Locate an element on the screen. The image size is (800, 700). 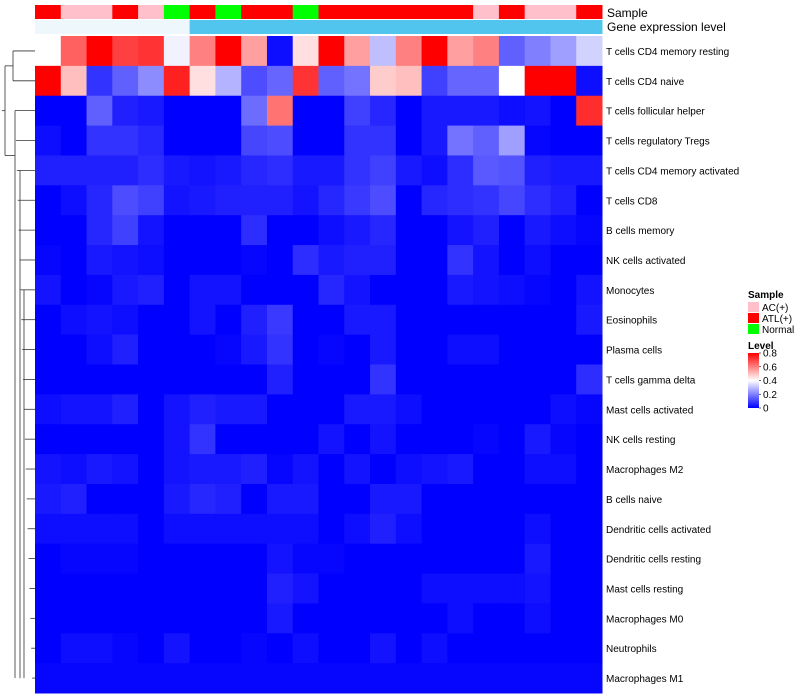
row-label: Mast cells resting is located at coordinates (644, 589).